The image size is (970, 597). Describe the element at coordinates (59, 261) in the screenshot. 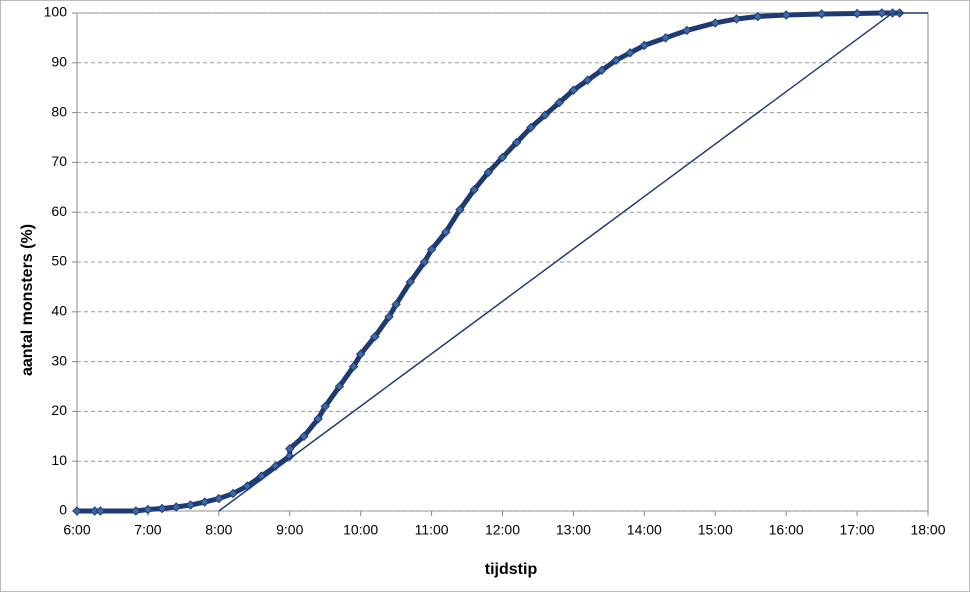

I see `y-tick-label: 50` at that location.